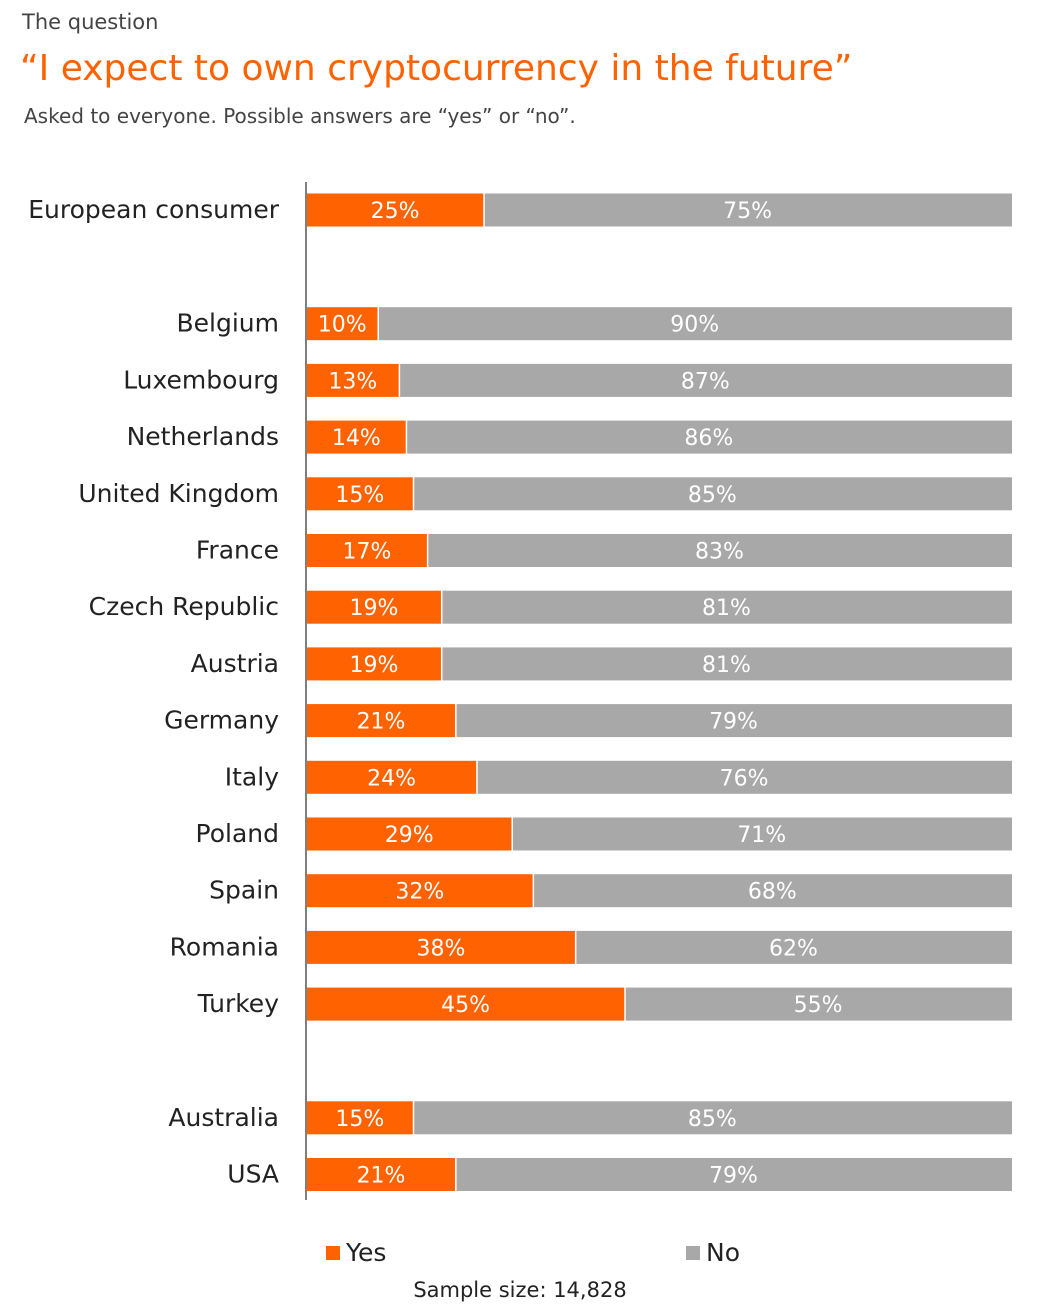 The image size is (1040, 1314). Describe the element at coordinates (253, 1174) in the screenshot. I see `category-label: USA` at that location.